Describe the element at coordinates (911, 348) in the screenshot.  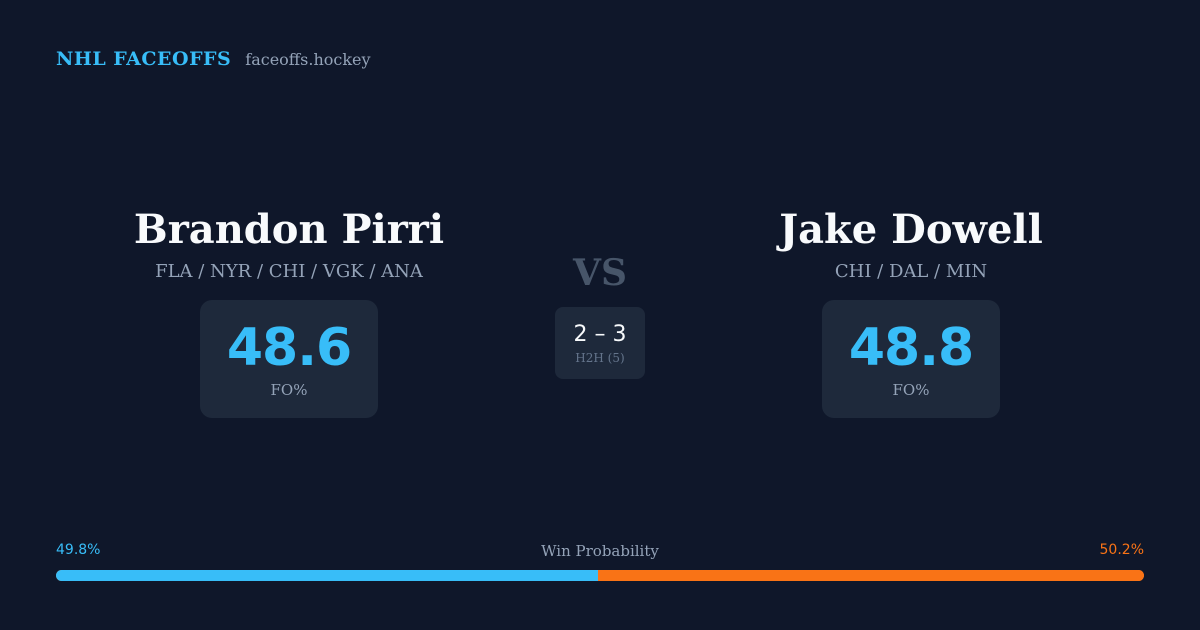
I see `player-two-fo-pct: 48.8` at that location.